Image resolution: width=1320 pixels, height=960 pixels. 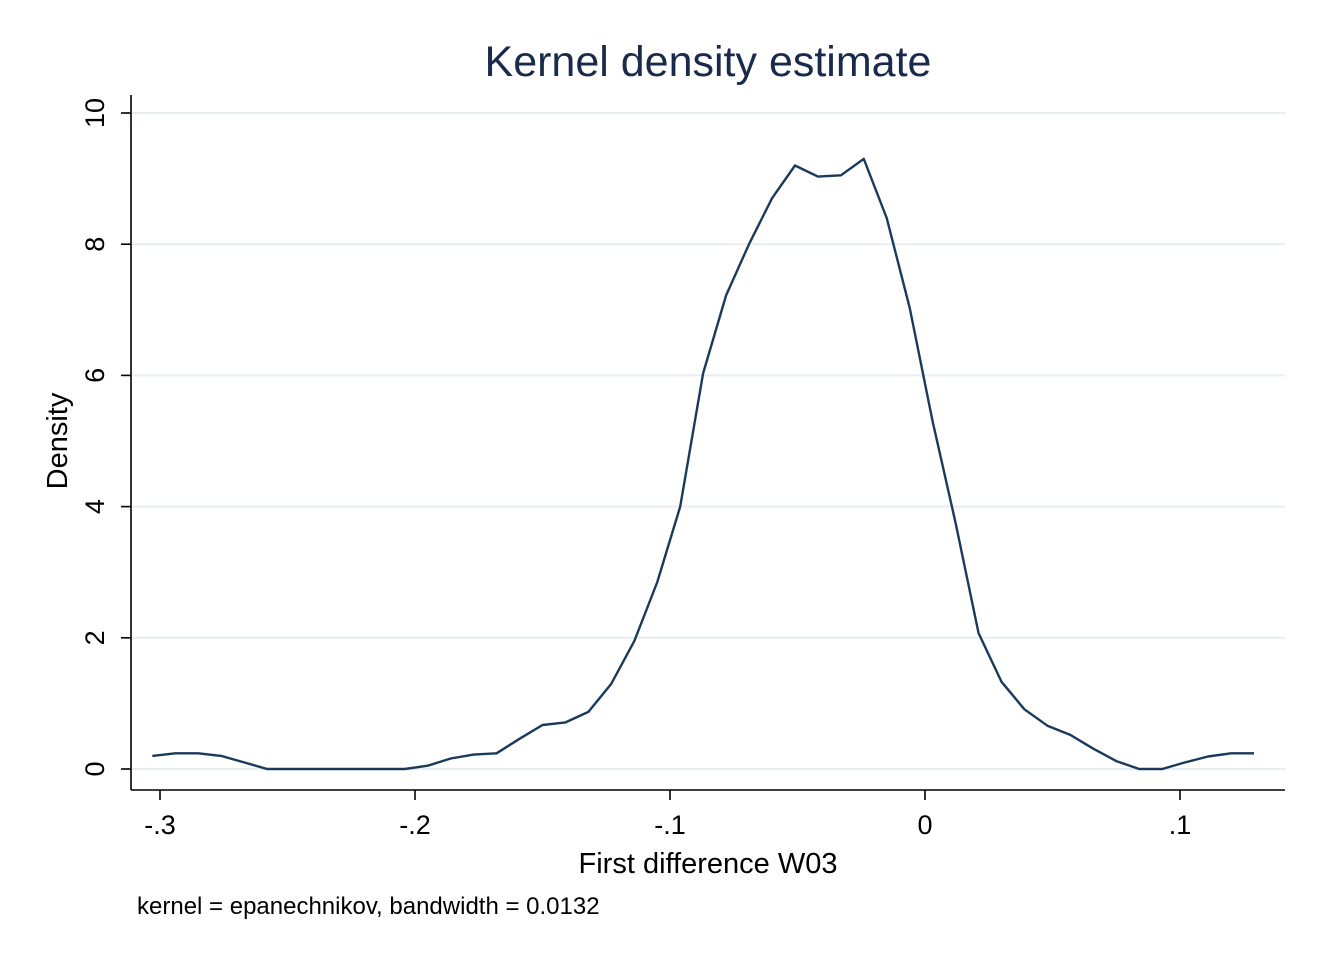 I want to click on x-tick-label: -.1, so click(x=670, y=825).